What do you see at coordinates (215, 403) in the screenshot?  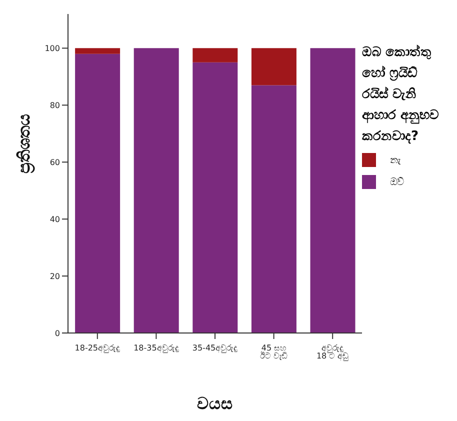 I see `x-axis-title: වයස` at bounding box center [215, 403].